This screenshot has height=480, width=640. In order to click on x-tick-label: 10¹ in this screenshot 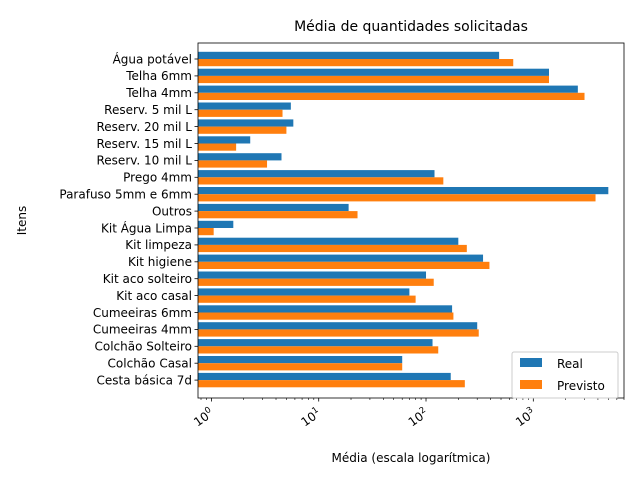, I will do `click(311, 417)`.